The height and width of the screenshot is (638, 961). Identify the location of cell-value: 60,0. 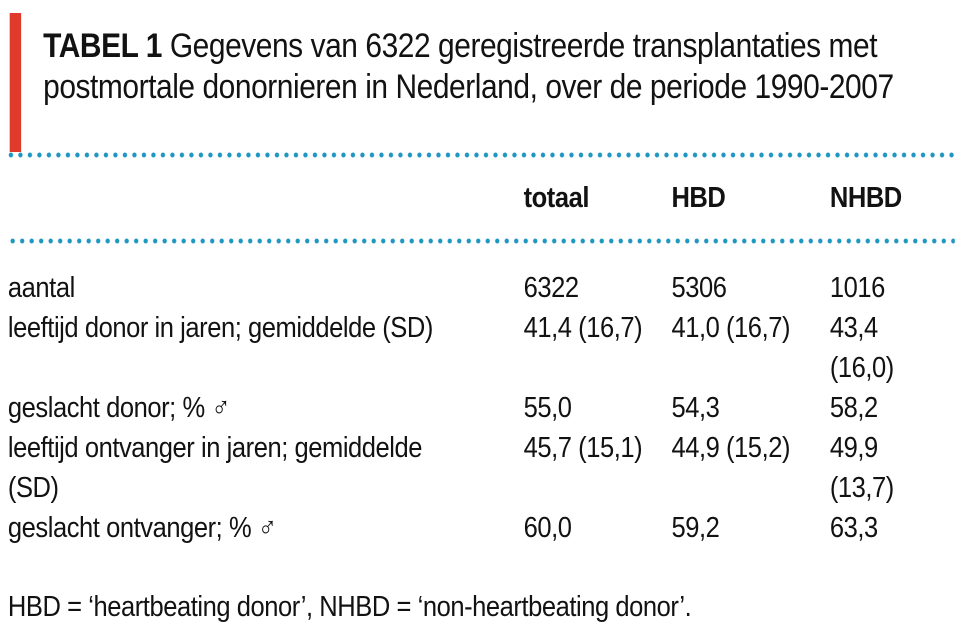
(547, 528).